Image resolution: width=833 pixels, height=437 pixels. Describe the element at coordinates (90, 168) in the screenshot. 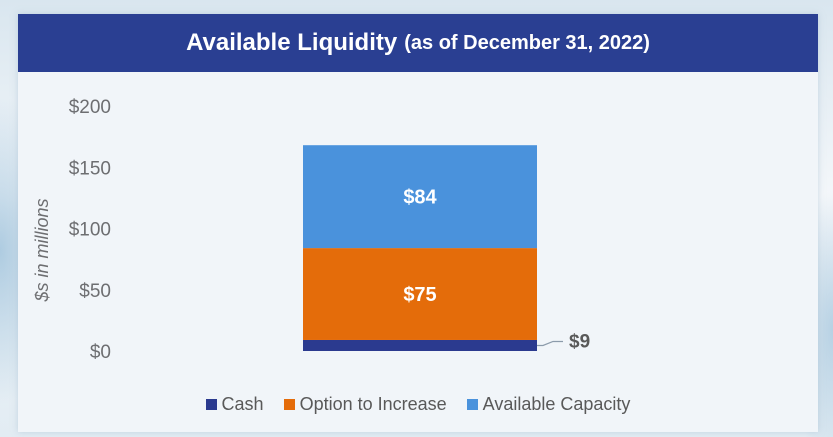

I see `y-tick-label: $150` at that location.